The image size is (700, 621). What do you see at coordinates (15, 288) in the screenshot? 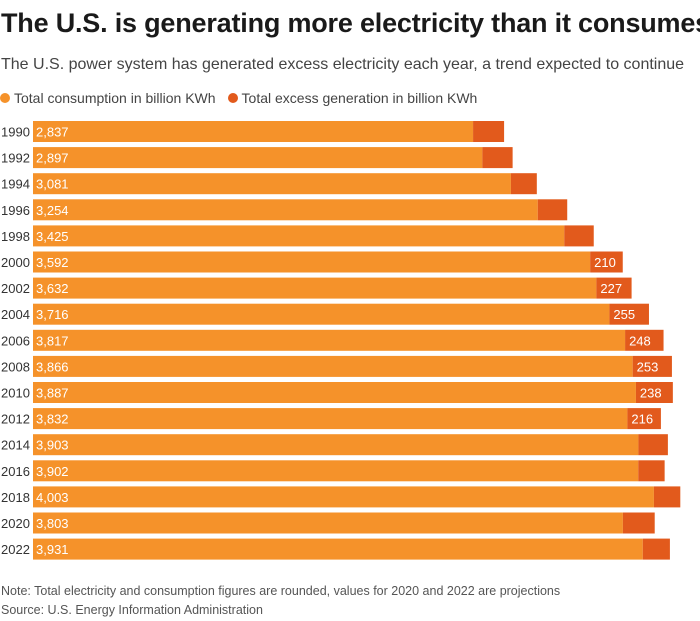
I see `y-tick-label: 2002` at bounding box center [15, 288].